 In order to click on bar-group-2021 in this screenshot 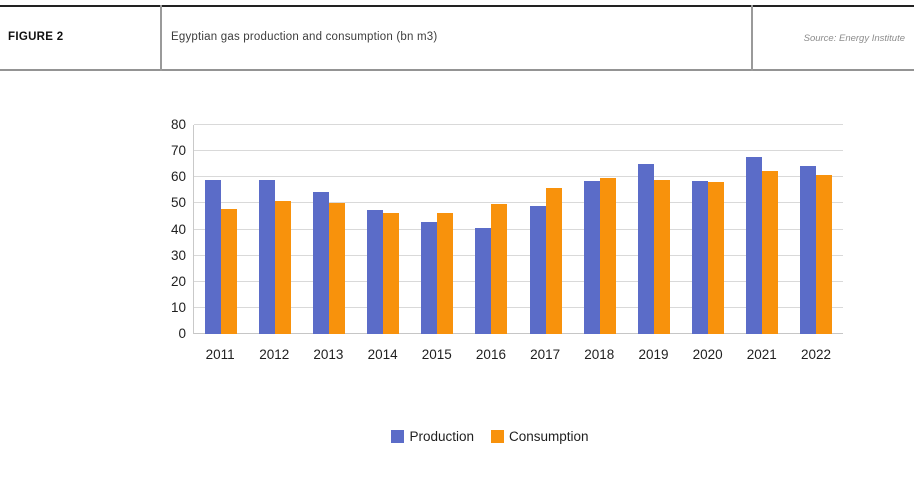, I will do `click(762, 245)`.